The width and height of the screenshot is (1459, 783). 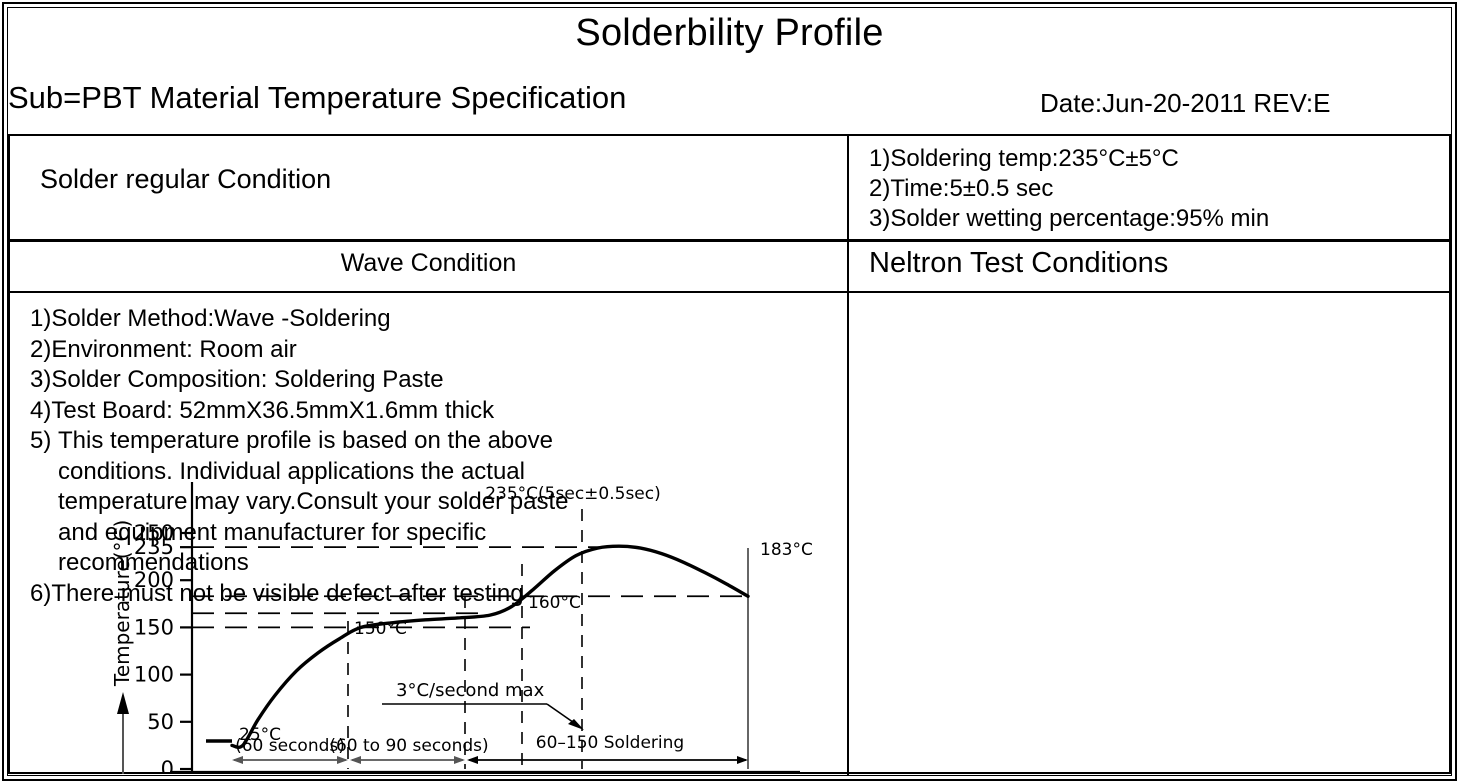 What do you see at coordinates (163, 349) in the screenshot?
I see `list-item: 2) Environment: Room air` at bounding box center [163, 349].